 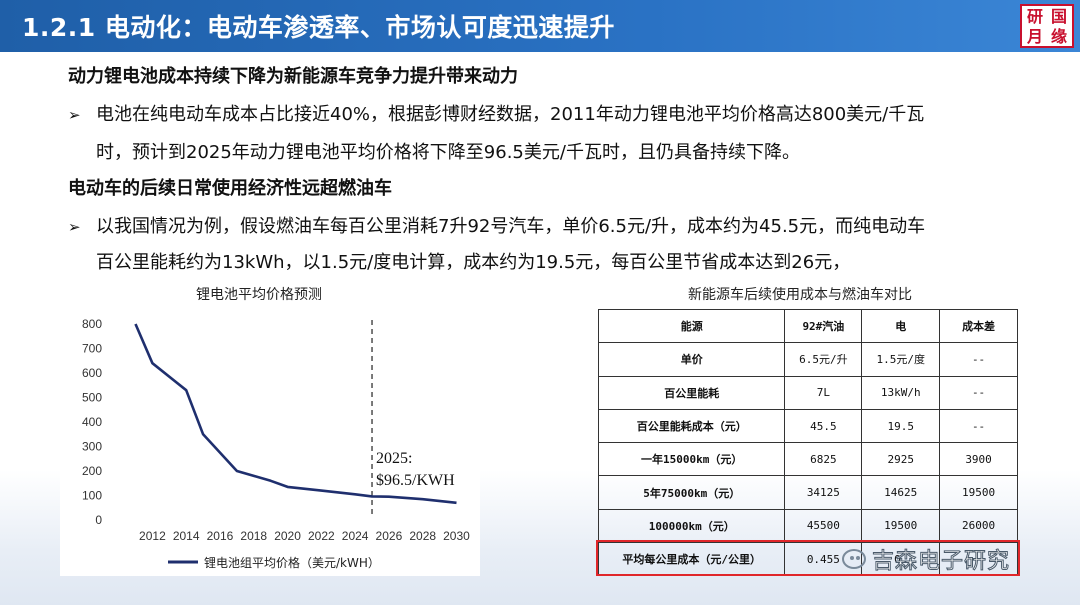 I want to click on x-tick-label: 2022, so click(x=321, y=536).